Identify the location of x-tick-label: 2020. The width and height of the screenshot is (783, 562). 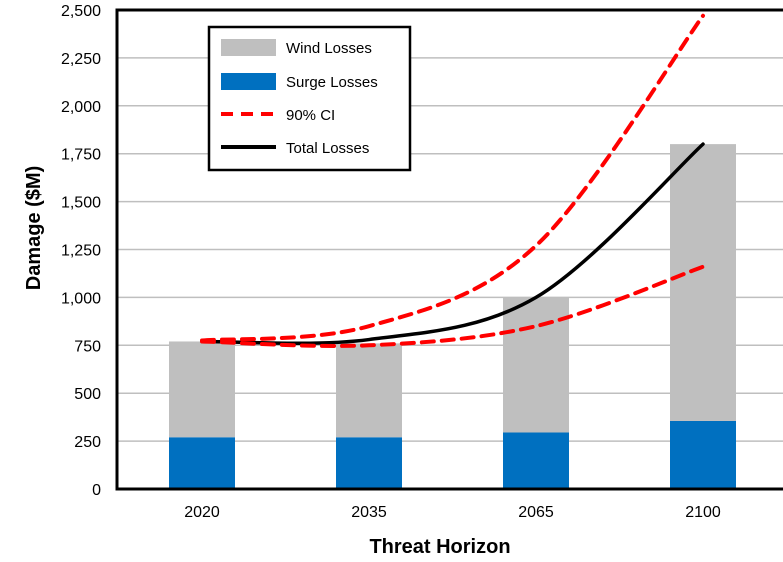
(202, 512).